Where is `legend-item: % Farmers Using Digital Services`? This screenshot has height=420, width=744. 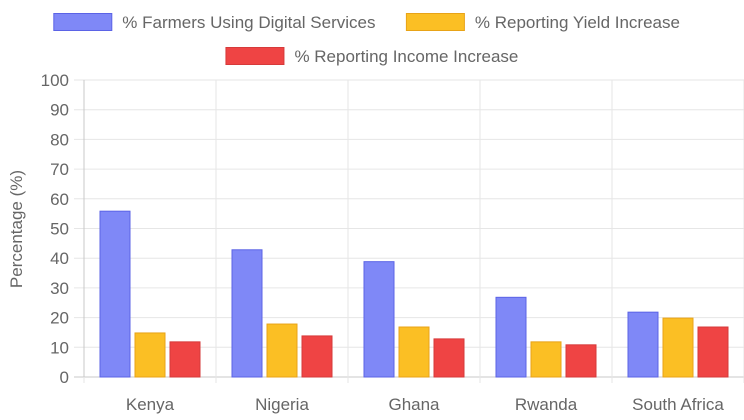 legend-item: % Farmers Using Digital Services is located at coordinates (214, 22).